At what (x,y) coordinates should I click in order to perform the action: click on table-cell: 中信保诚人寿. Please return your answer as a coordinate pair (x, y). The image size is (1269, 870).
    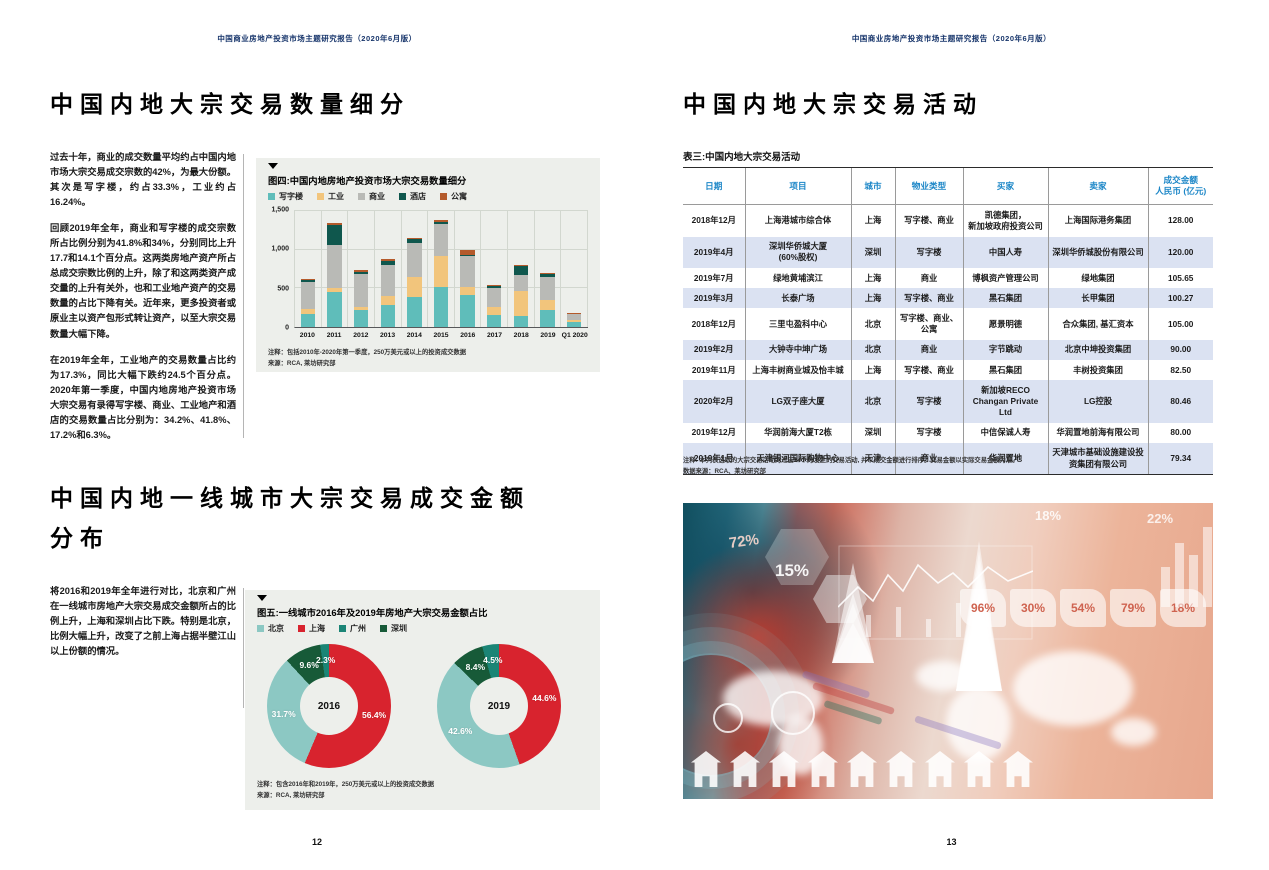
    Looking at the image, I should click on (1005, 432).